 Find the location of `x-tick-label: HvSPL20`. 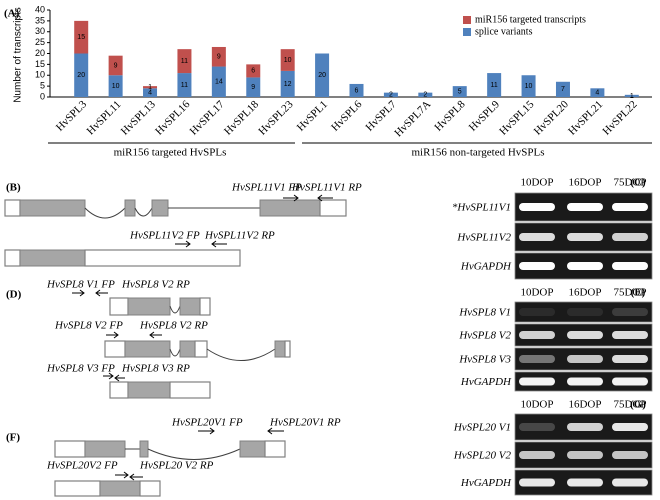

x-tick-label: HvSPL20 is located at coordinates (552, 118).